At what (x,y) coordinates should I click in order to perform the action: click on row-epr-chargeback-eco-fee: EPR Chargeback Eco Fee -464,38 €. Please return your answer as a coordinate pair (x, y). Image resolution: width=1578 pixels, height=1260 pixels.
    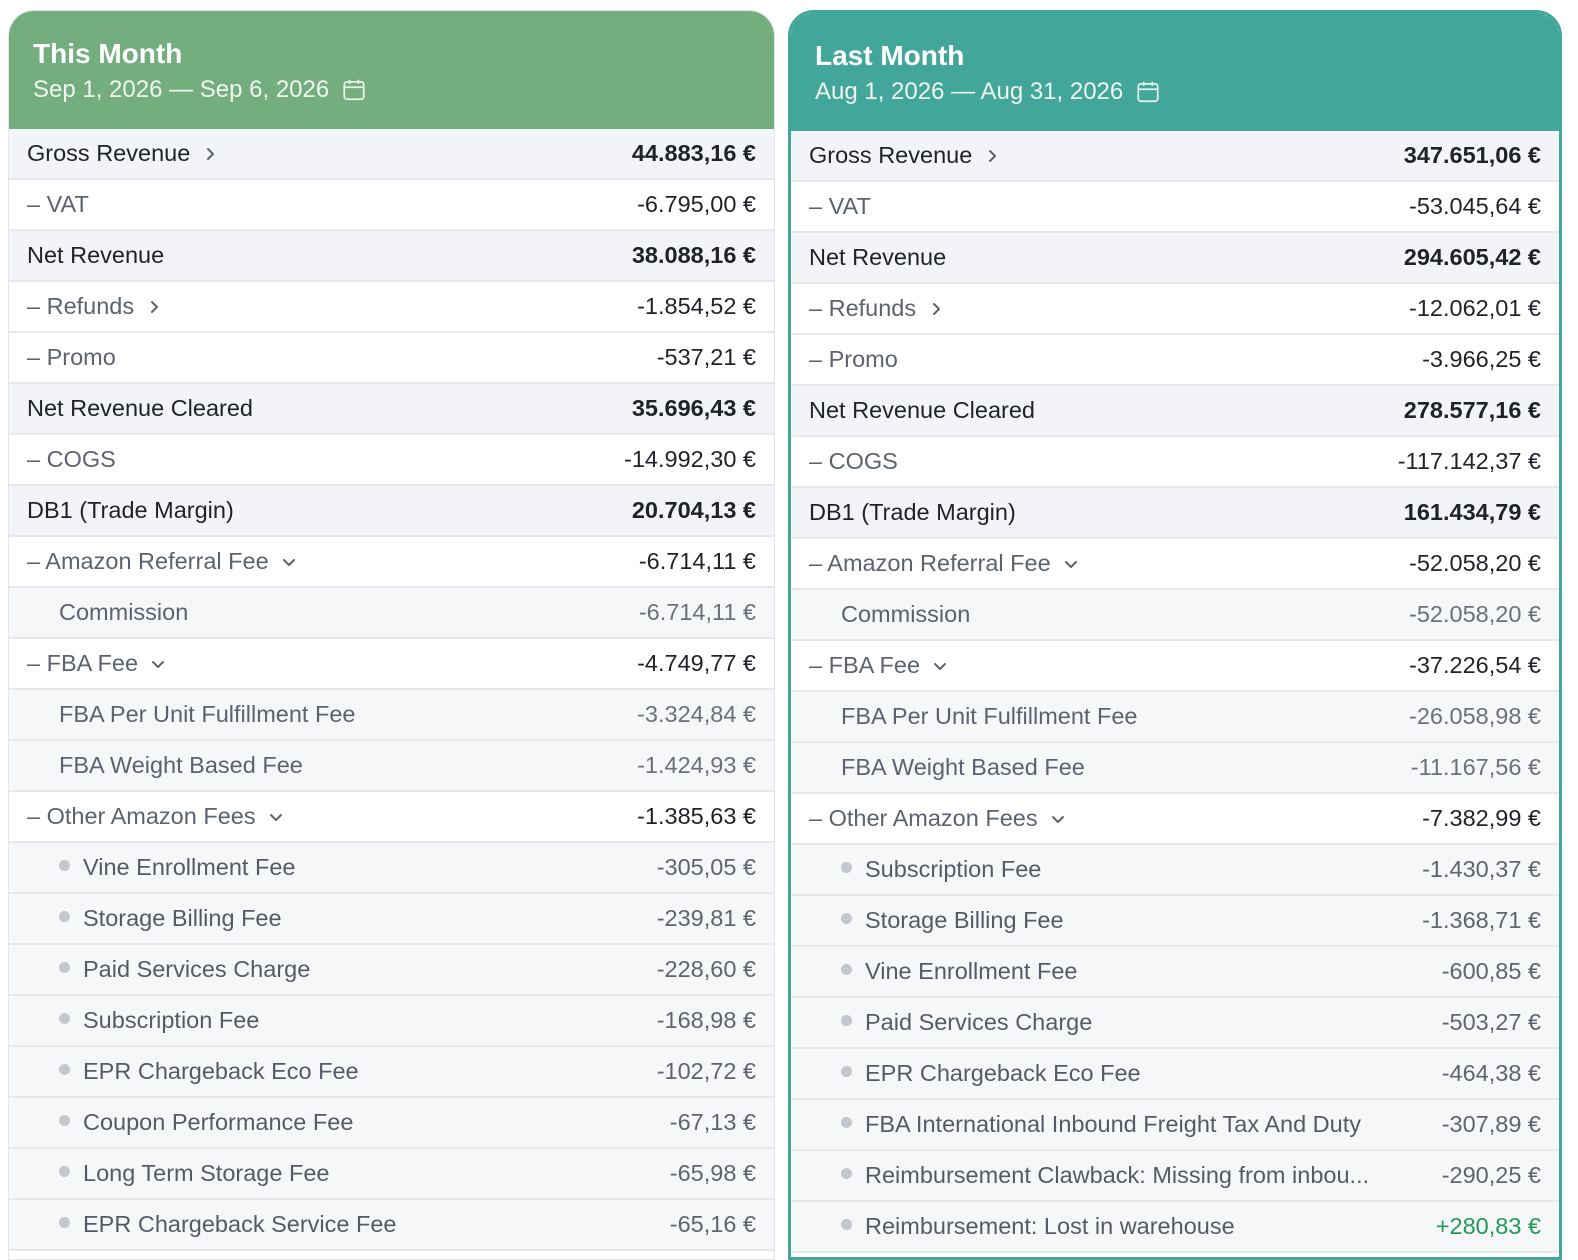
    Looking at the image, I should click on (1175, 1074).